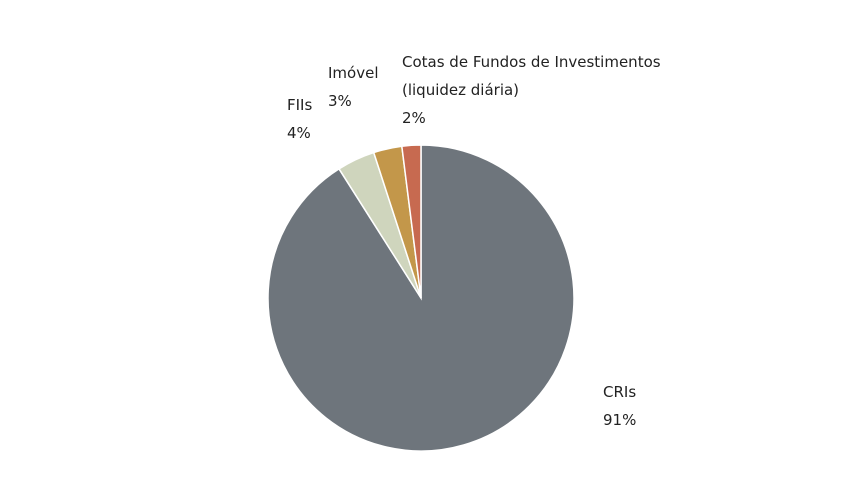 Image resolution: width=850 pixels, height=502 pixels. I want to click on value-label: 3%, so click(340, 101).